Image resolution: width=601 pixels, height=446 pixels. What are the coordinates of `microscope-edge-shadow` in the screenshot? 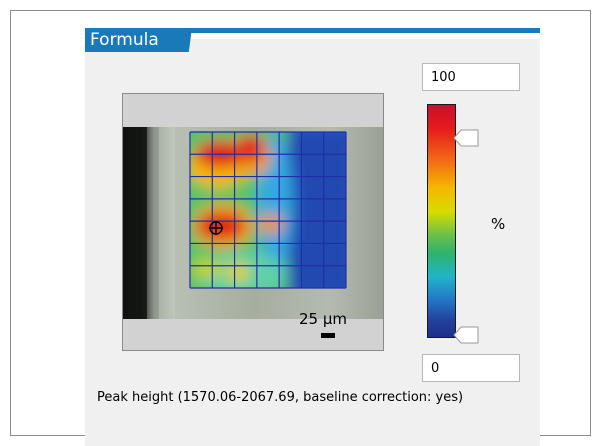 It's located at (135, 223).